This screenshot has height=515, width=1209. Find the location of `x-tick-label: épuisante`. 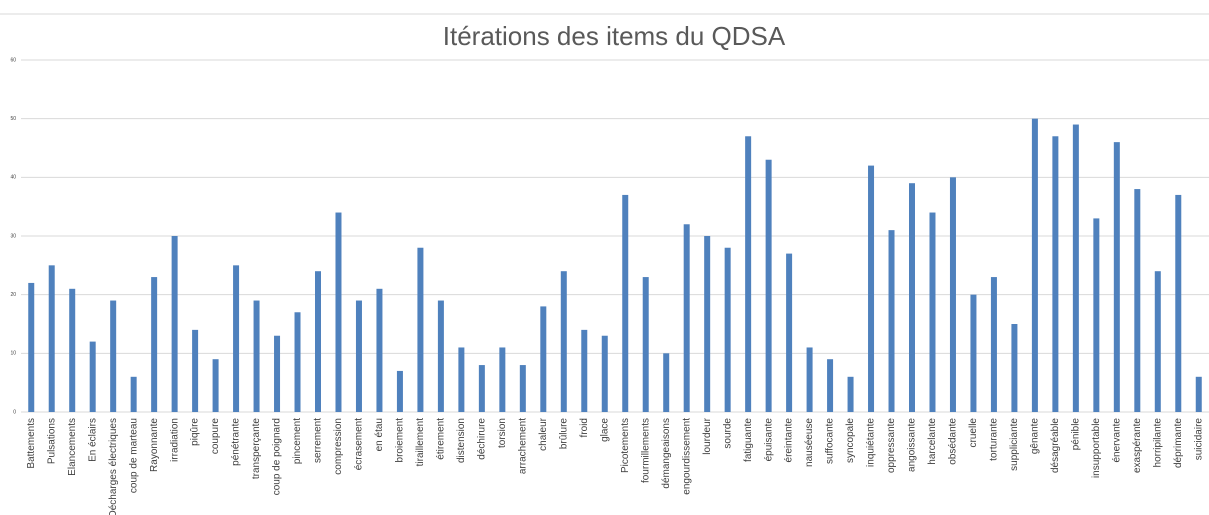

x-tick-label: épuisante is located at coordinates (768, 440).